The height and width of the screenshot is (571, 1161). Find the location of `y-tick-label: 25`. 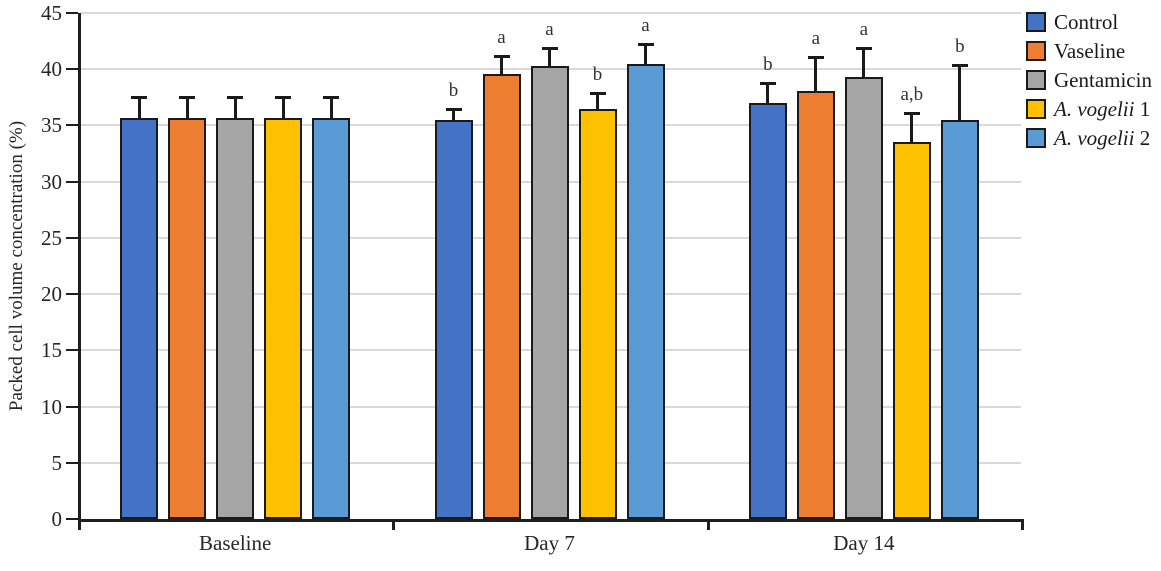

y-tick-label: 25 is located at coordinates (51, 237).